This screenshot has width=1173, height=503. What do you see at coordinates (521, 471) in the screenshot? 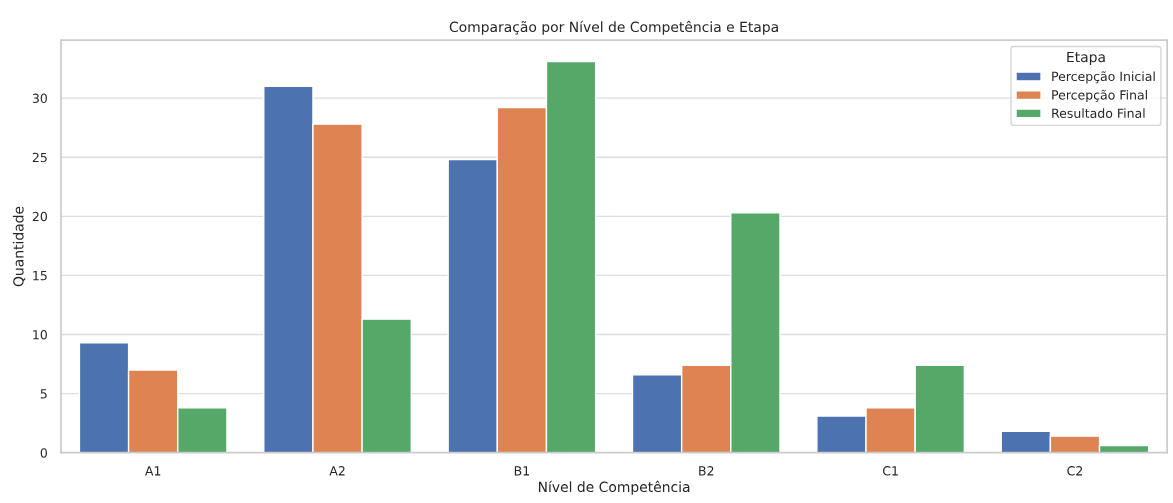
I see `x-tick-label: B1` at bounding box center [521, 471].